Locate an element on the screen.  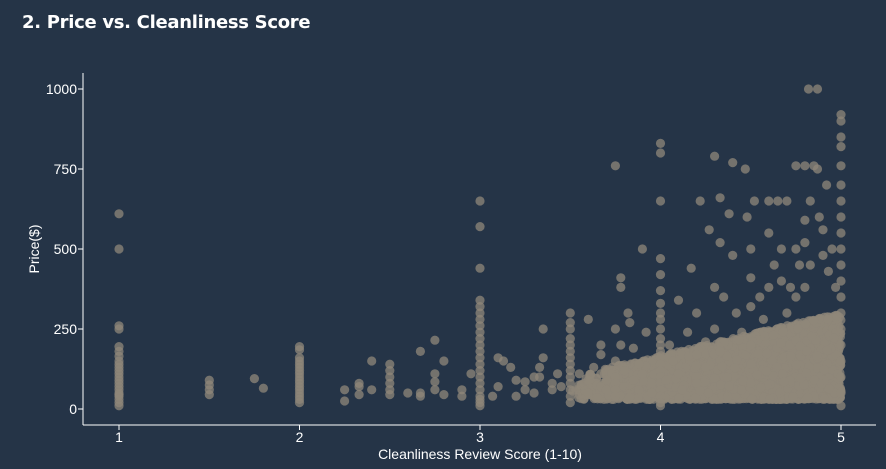
y-tick-label: 500 is located at coordinates (66, 249).